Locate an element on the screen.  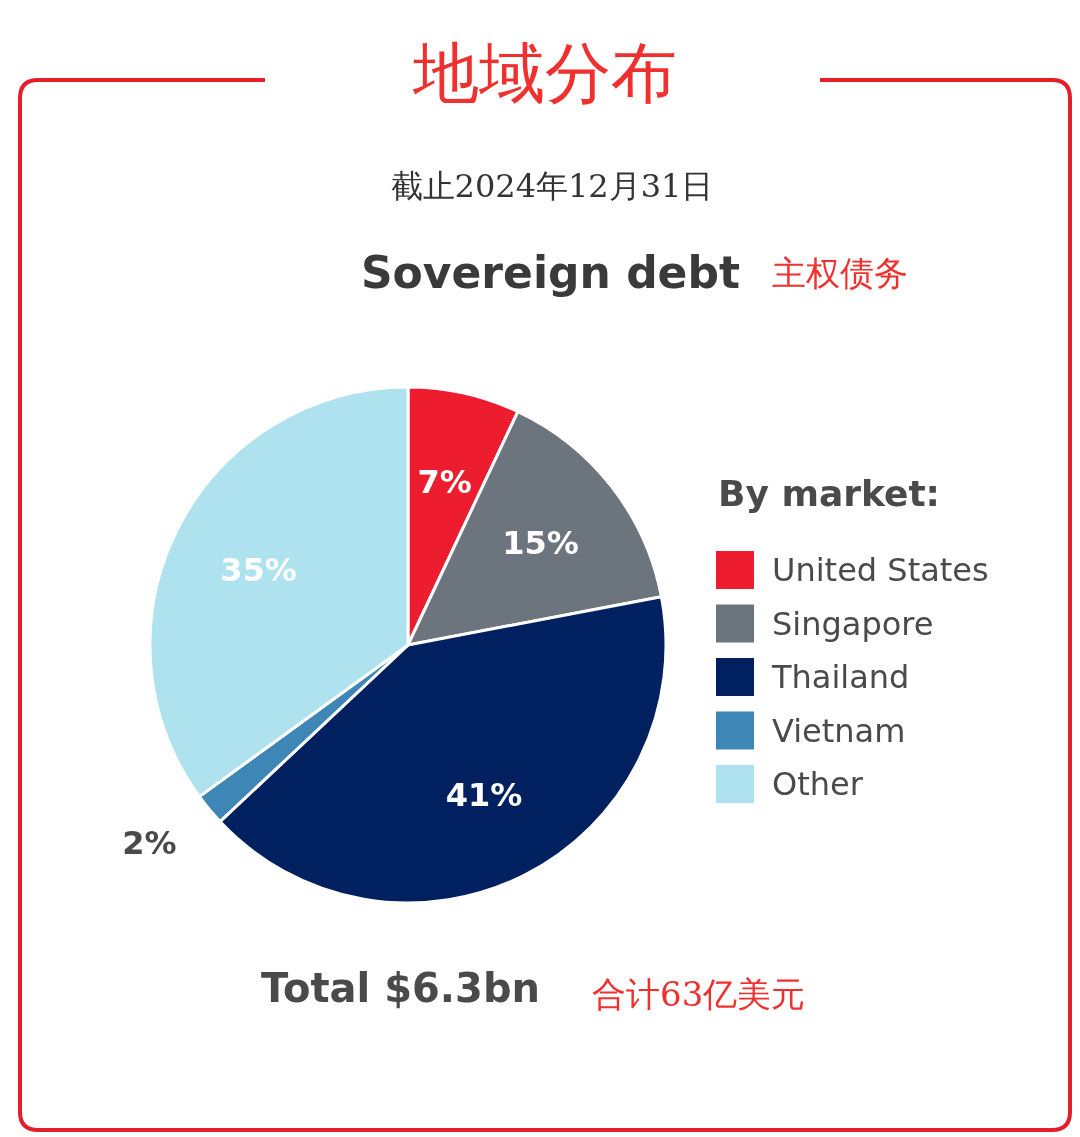
data-label: 2% is located at coordinates (149, 843).